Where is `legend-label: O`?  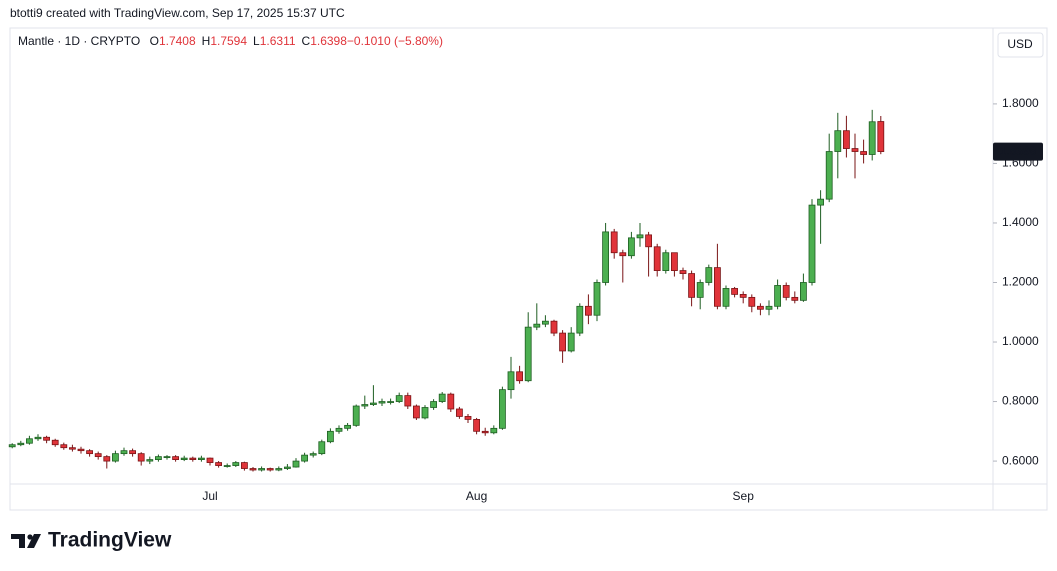
legend-label: O is located at coordinates (154, 41).